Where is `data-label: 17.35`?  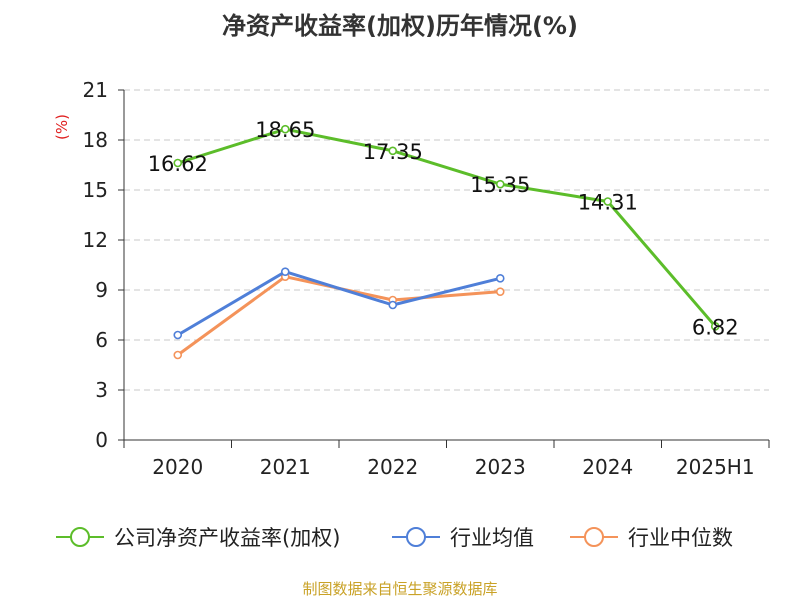 data-label: 17.35 is located at coordinates (393, 152).